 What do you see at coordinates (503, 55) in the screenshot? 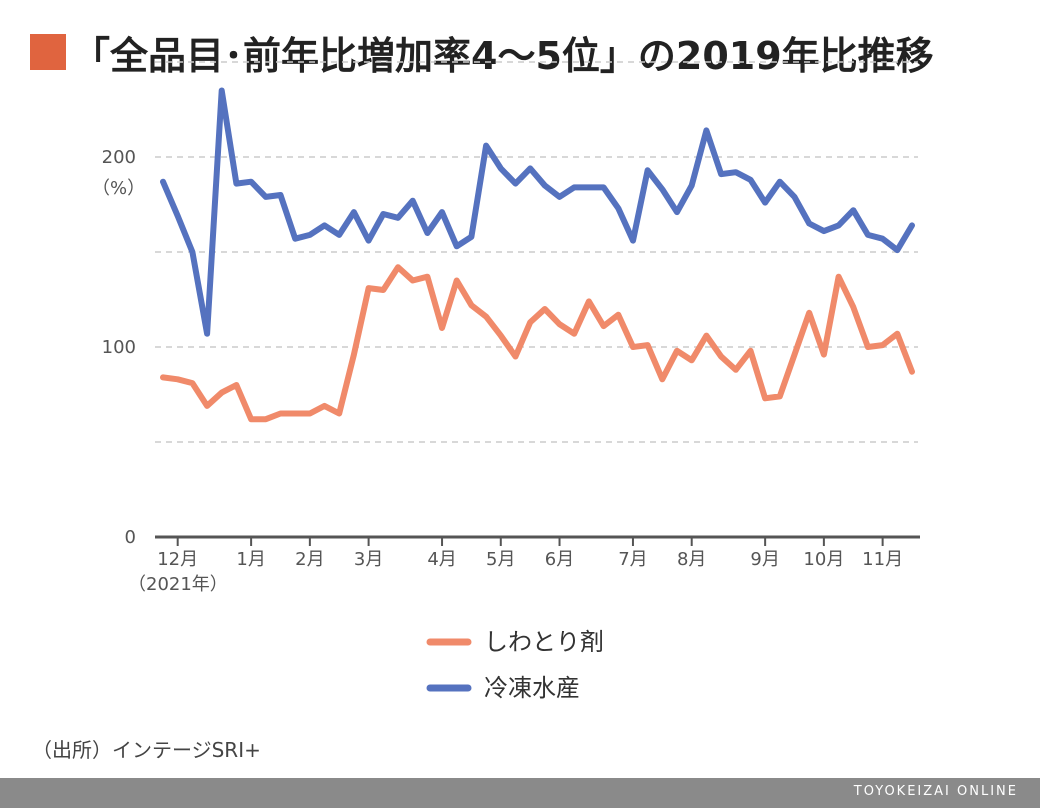
I see `chart-title-text: 「全品目･前年比増加率4〜5位」の2019年比推移` at bounding box center [503, 55].